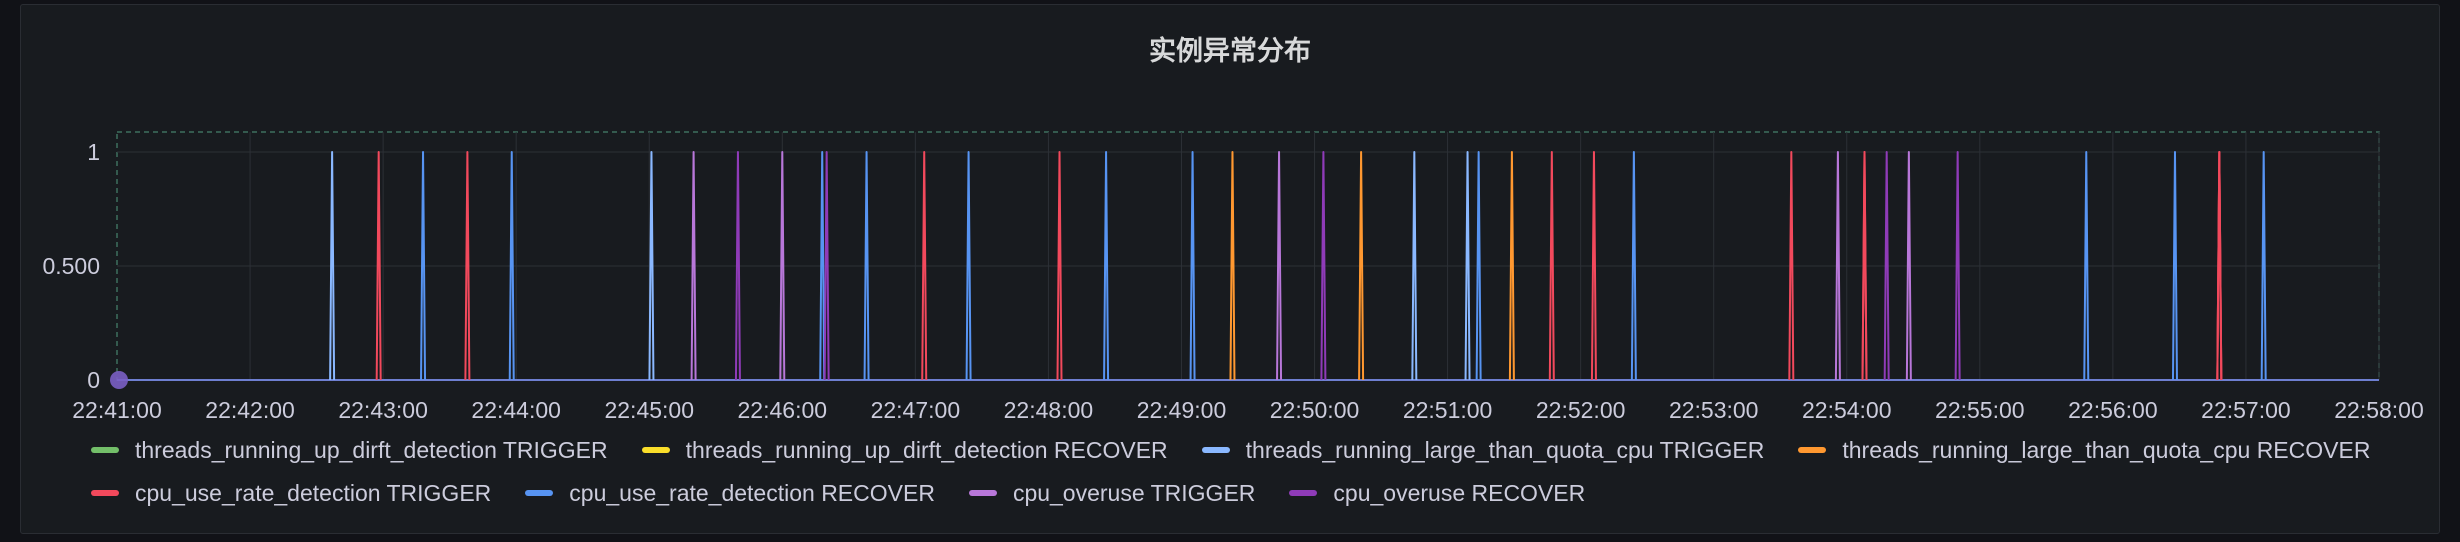 Image resolution: width=2460 pixels, height=542 pixels. Describe the element at coordinates (383, 410) in the screenshot. I see `x-tick-label: 22:43:00` at that location.